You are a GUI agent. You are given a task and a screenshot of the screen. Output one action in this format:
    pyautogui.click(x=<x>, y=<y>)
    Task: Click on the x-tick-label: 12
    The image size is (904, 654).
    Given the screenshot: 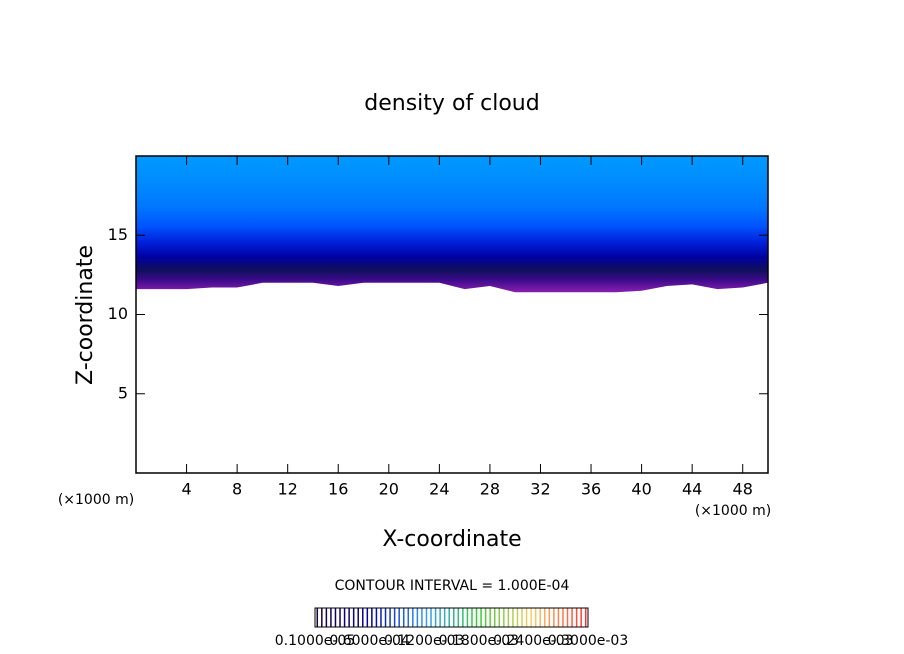 What is the action you would take?
    pyautogui.click(x=288, y=489)
    